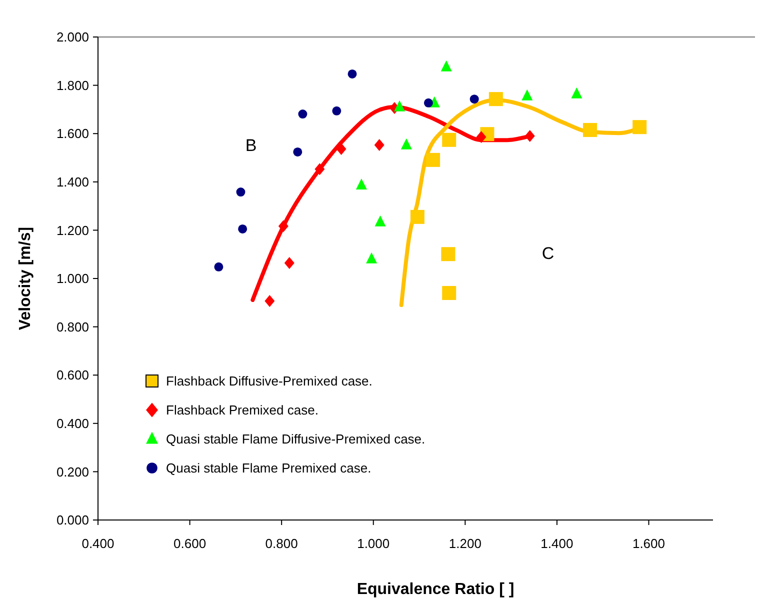 Image resolution: width=766 pixels, height=602 pixels. What do you see at coordinates (25, 278) in the screenshot?
I see `y-axis-title: Velocity [m/s]` at bounding box center [25, 278].